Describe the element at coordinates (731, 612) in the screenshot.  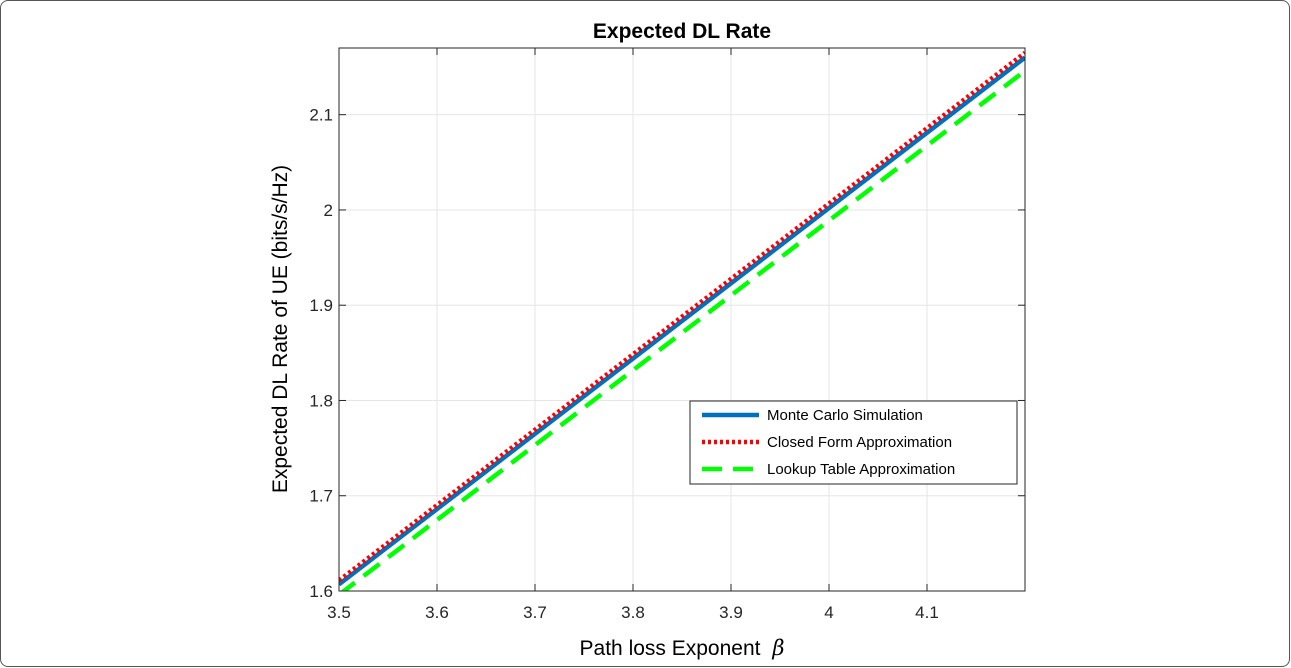
I see `x-tick-label: 3.9` at that location.